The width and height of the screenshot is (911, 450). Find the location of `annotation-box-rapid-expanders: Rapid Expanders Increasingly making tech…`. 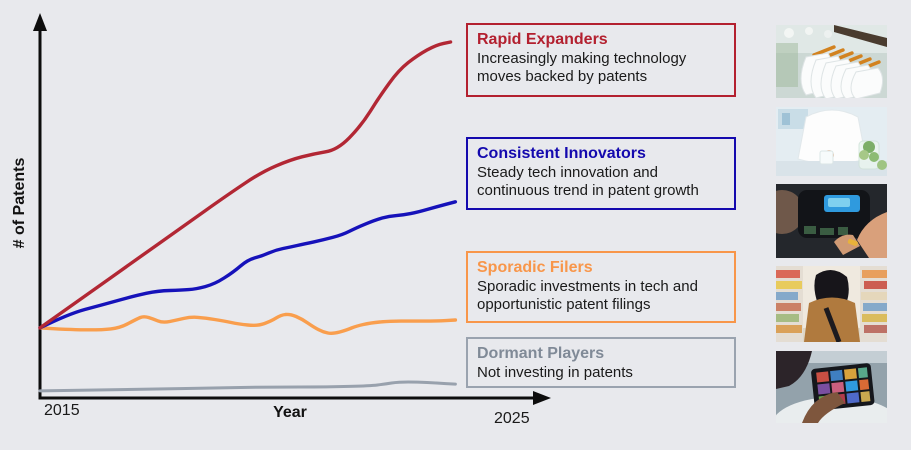

annotation-box-rapid-expanders: Rapid Expanders Increasingly making tech… is located at coordinates (601, 60).